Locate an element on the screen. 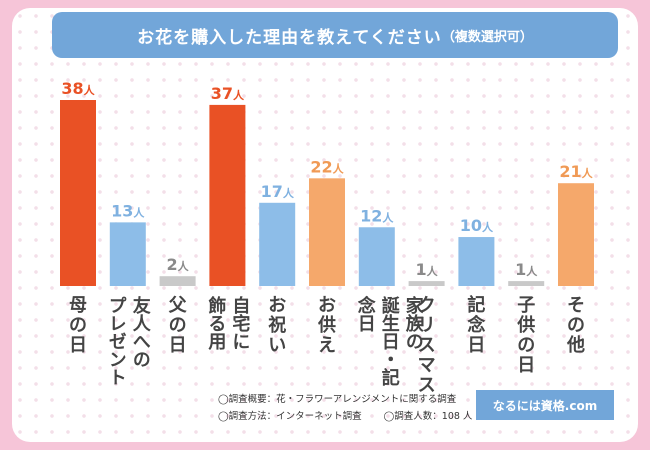 The image size is (650, 450). category-label: 自宅に 飾る用 is located at coordinates (228, 323).